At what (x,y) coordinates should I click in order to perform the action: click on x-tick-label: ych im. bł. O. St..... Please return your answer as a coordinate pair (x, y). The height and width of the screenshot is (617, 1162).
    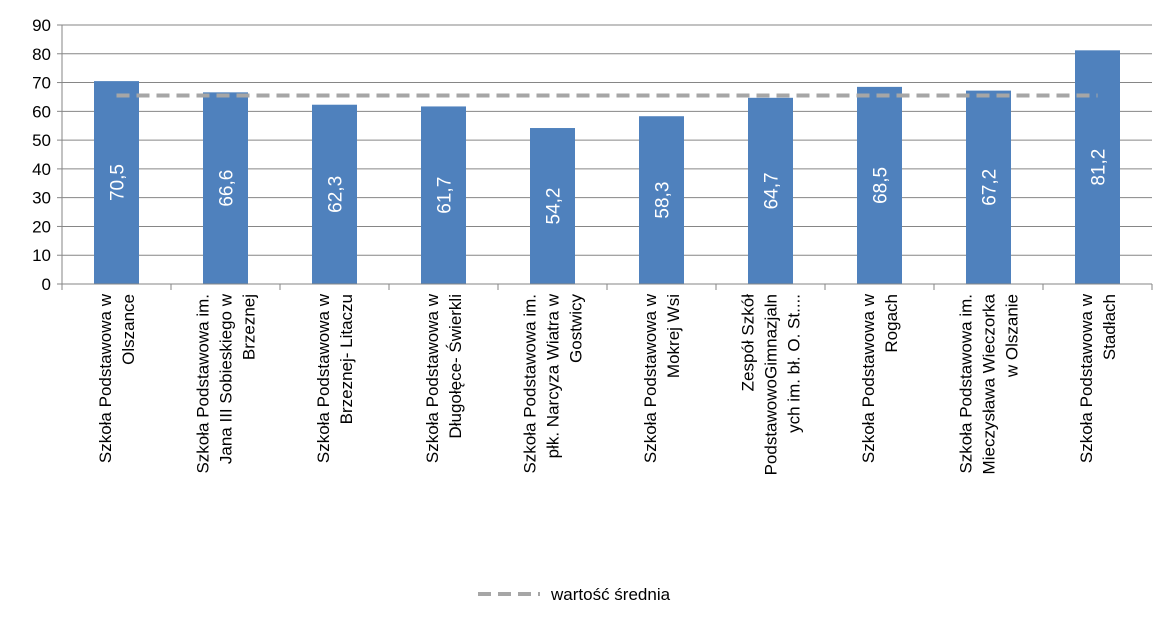
    Looking at the image, I should click on (794, 363).